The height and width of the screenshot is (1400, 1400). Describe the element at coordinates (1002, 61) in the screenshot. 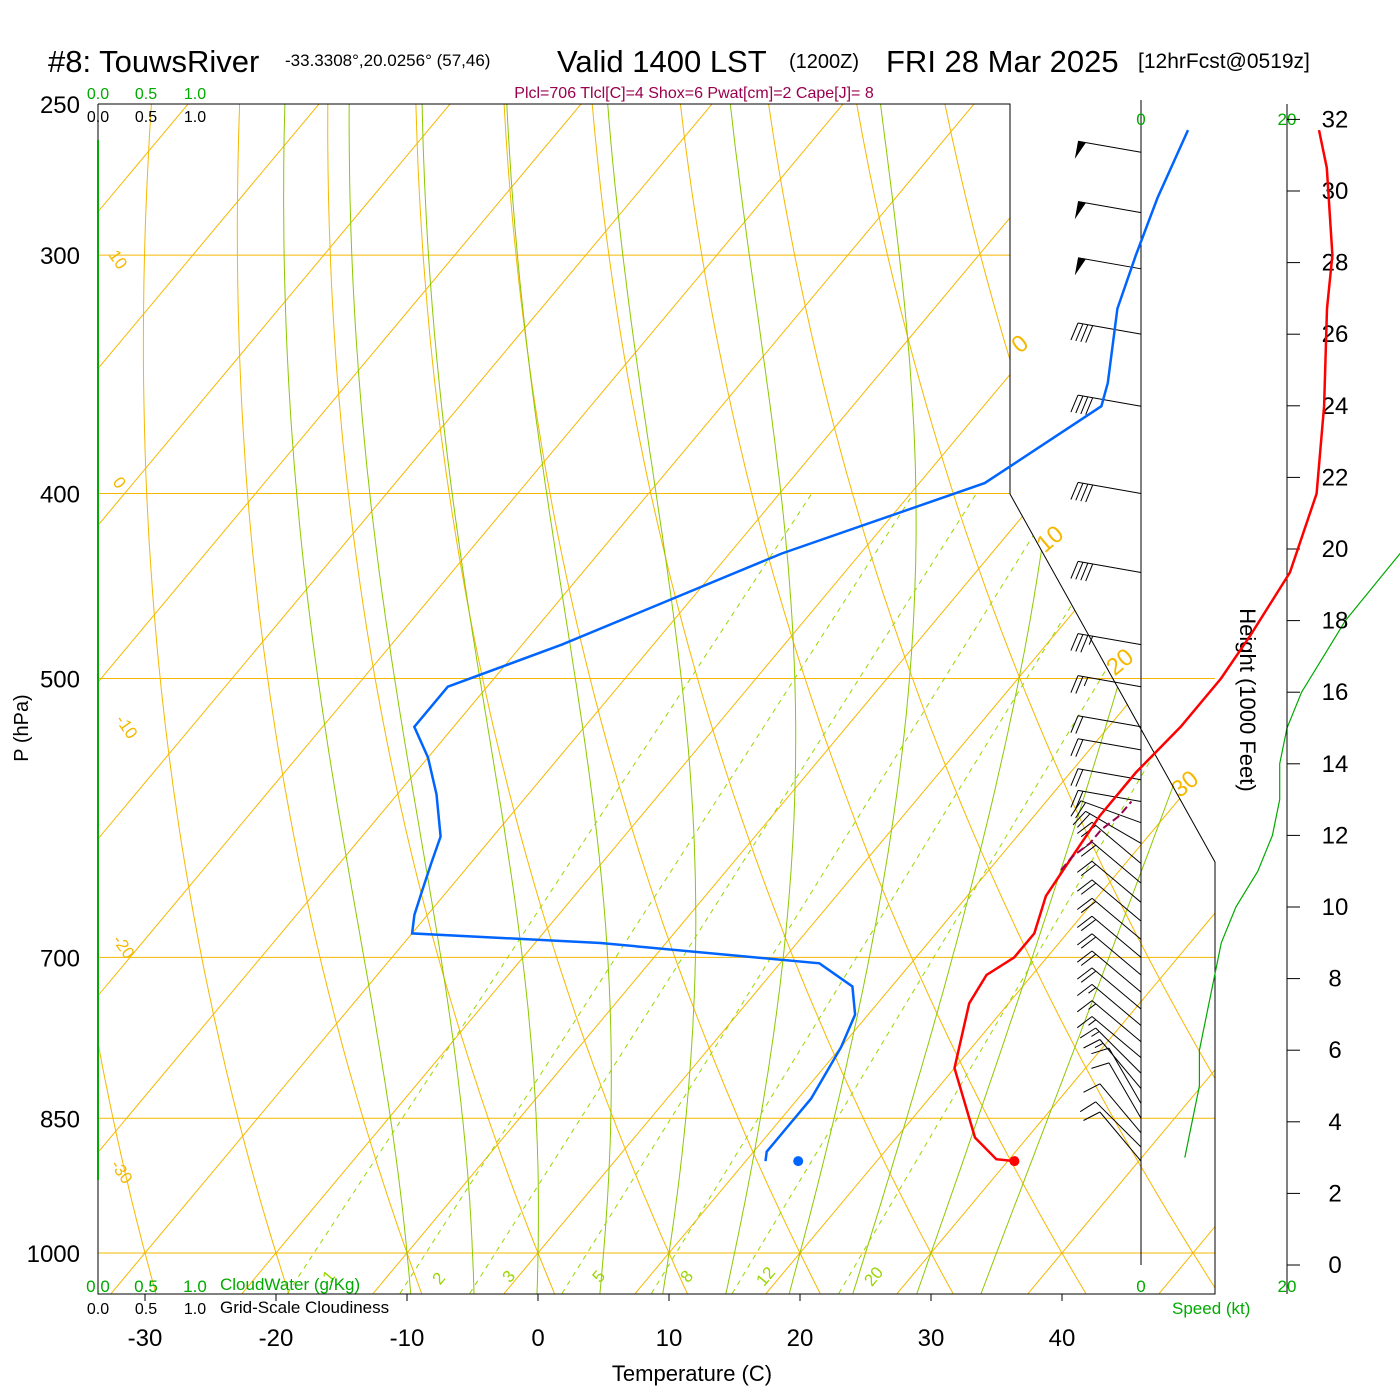

I see `forecast-date: FRI 28 Mar 2025` at that location.